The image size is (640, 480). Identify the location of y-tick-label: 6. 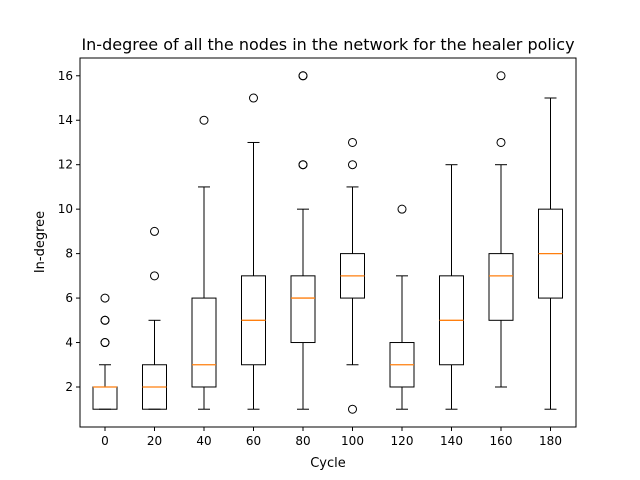
(69, 298).